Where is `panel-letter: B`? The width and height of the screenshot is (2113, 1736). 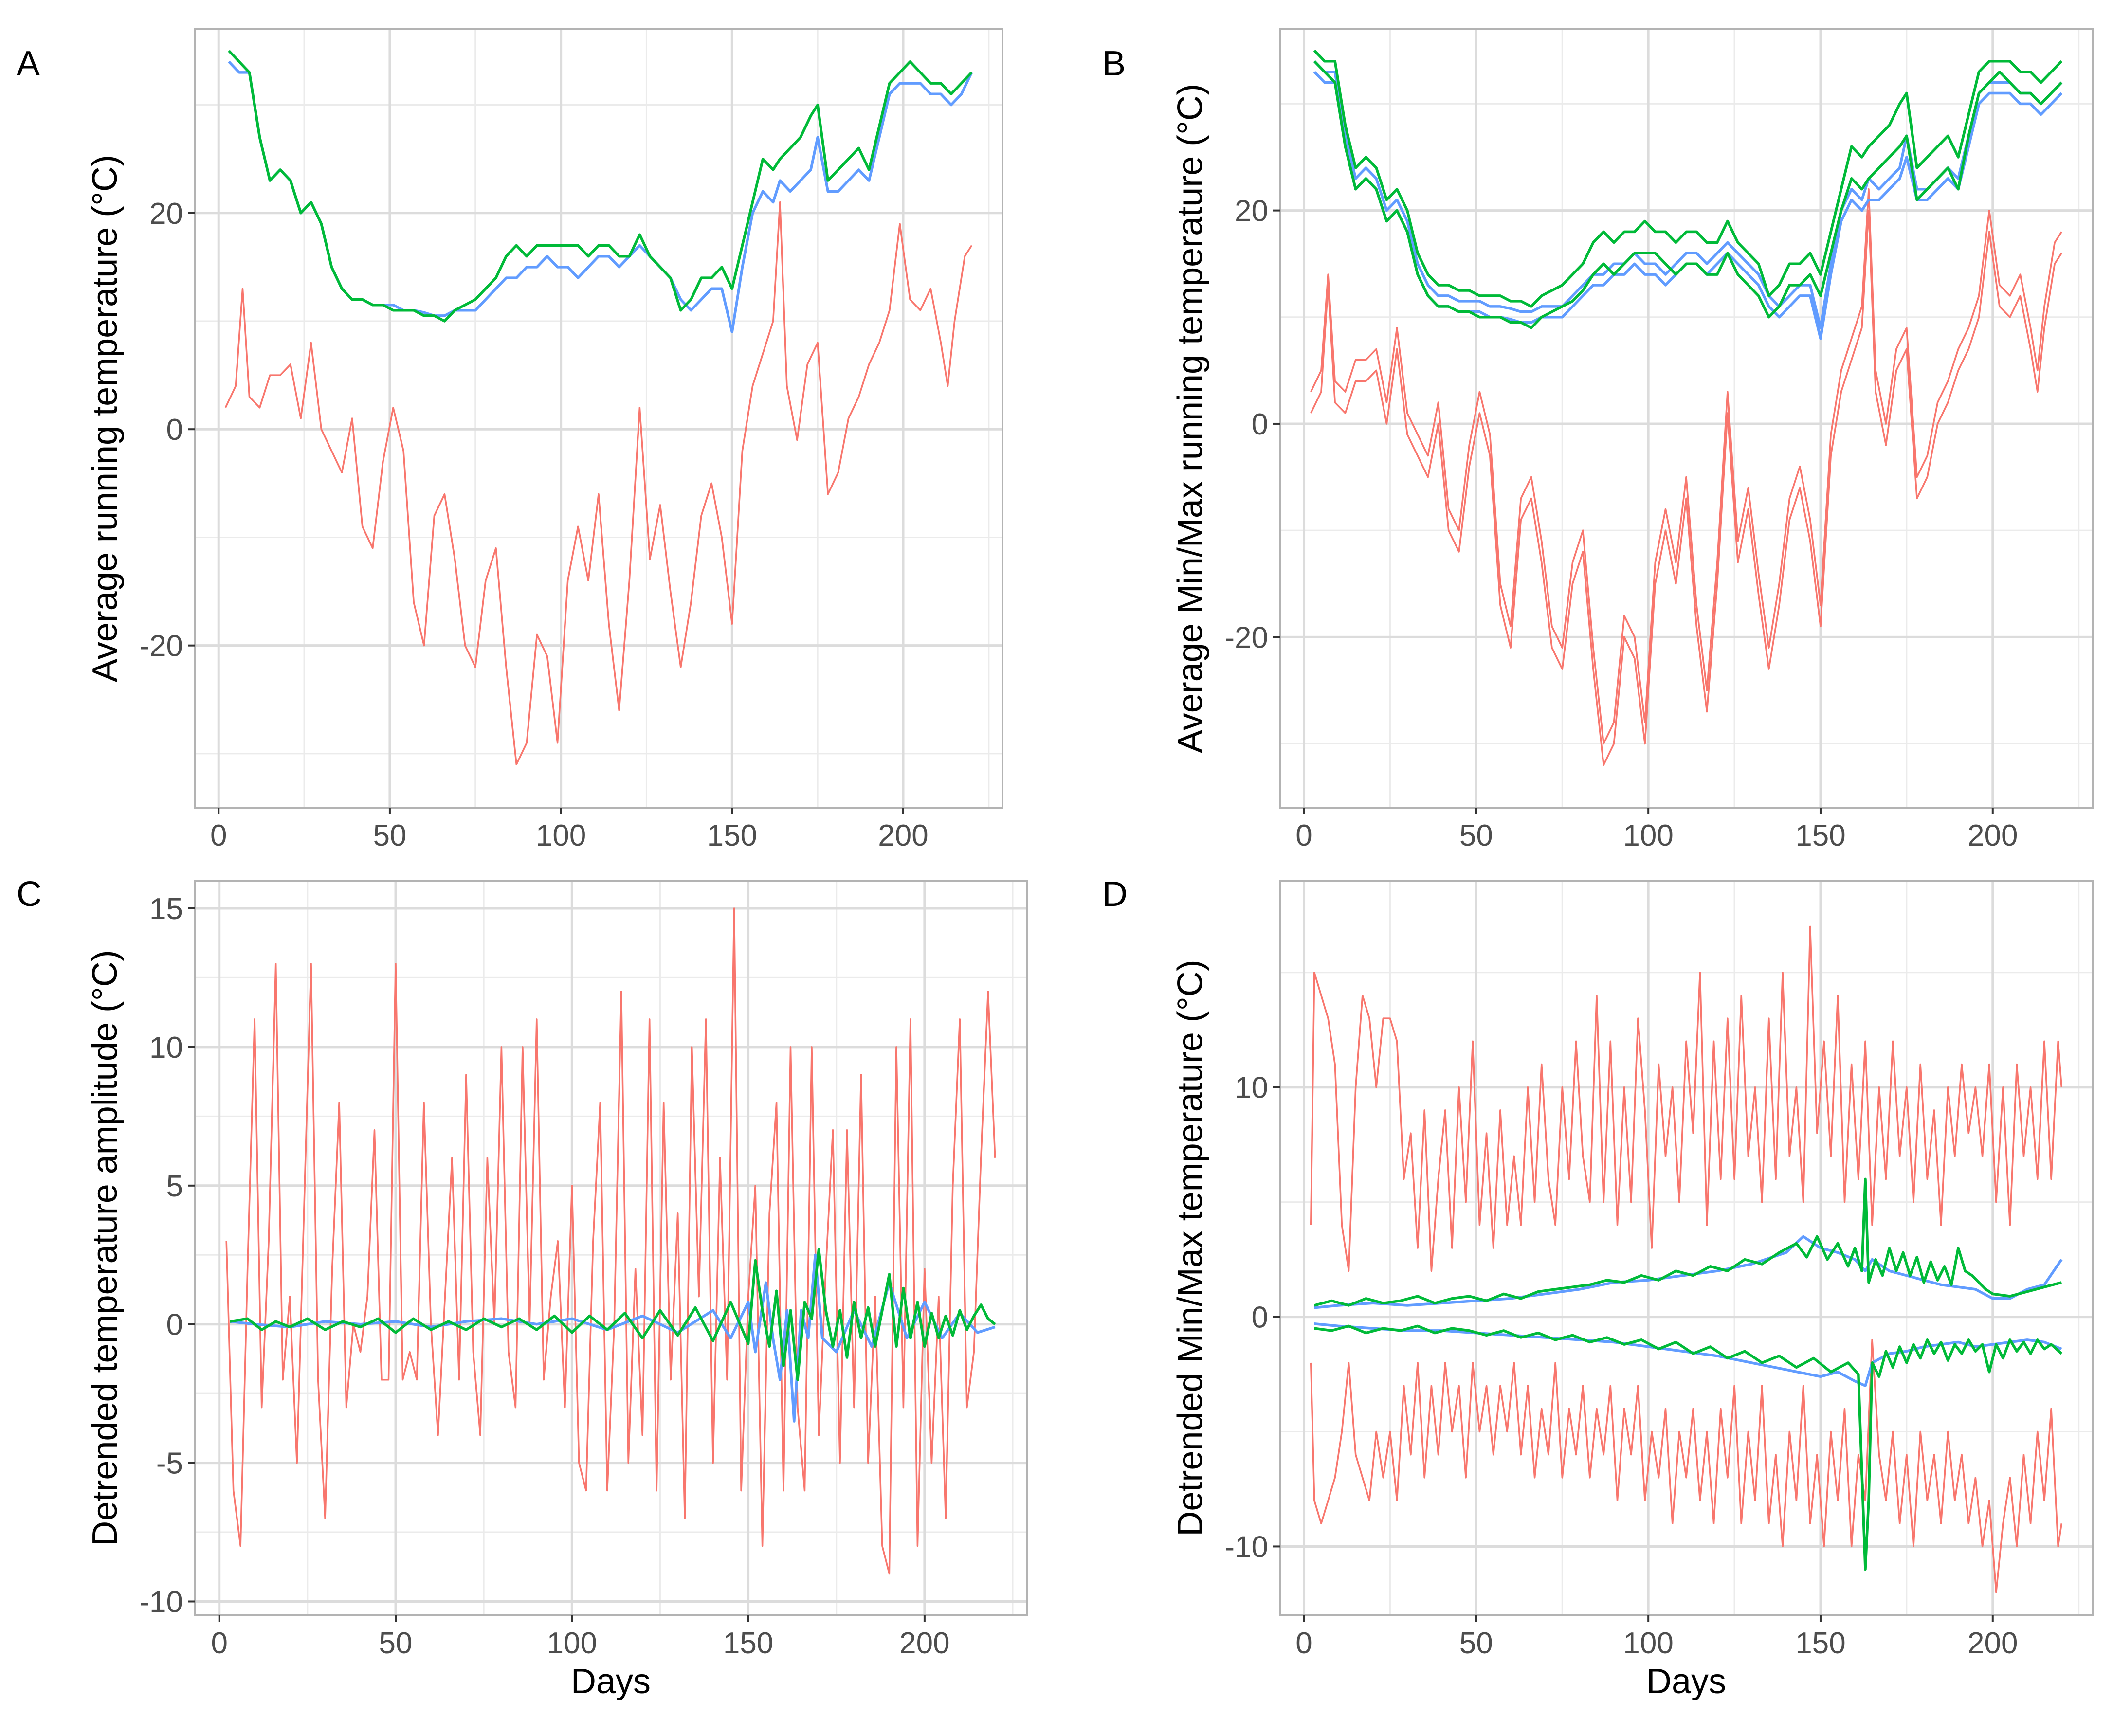
panel-letter: B is located at coordinates (1114, 64).